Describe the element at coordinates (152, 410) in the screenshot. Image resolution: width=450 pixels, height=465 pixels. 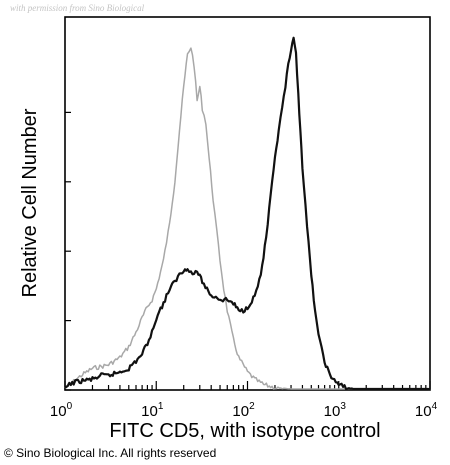
I see `x-tick-label: 10¹` at that location.